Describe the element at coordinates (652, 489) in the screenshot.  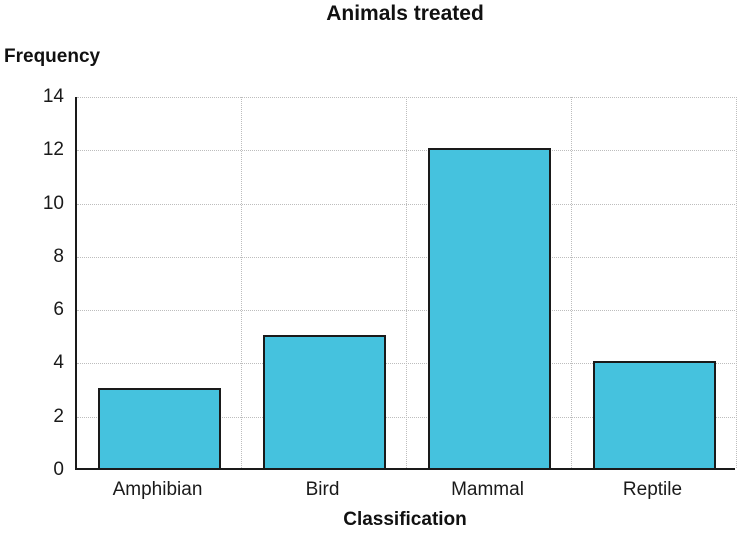
I see `x-tick-label: Reptile` at that location.